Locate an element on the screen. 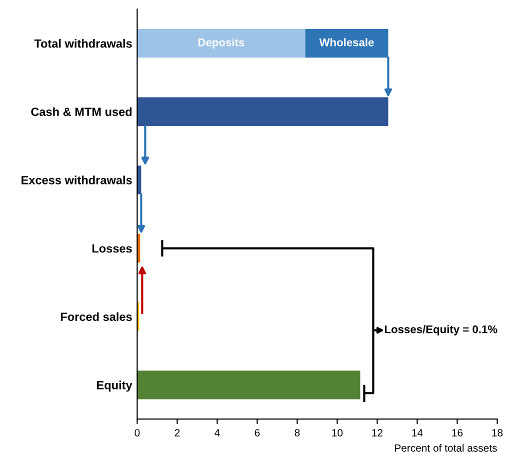 This screenshot has height=458, width=510. series-label: Deposits is located at coordinates (221, 43).